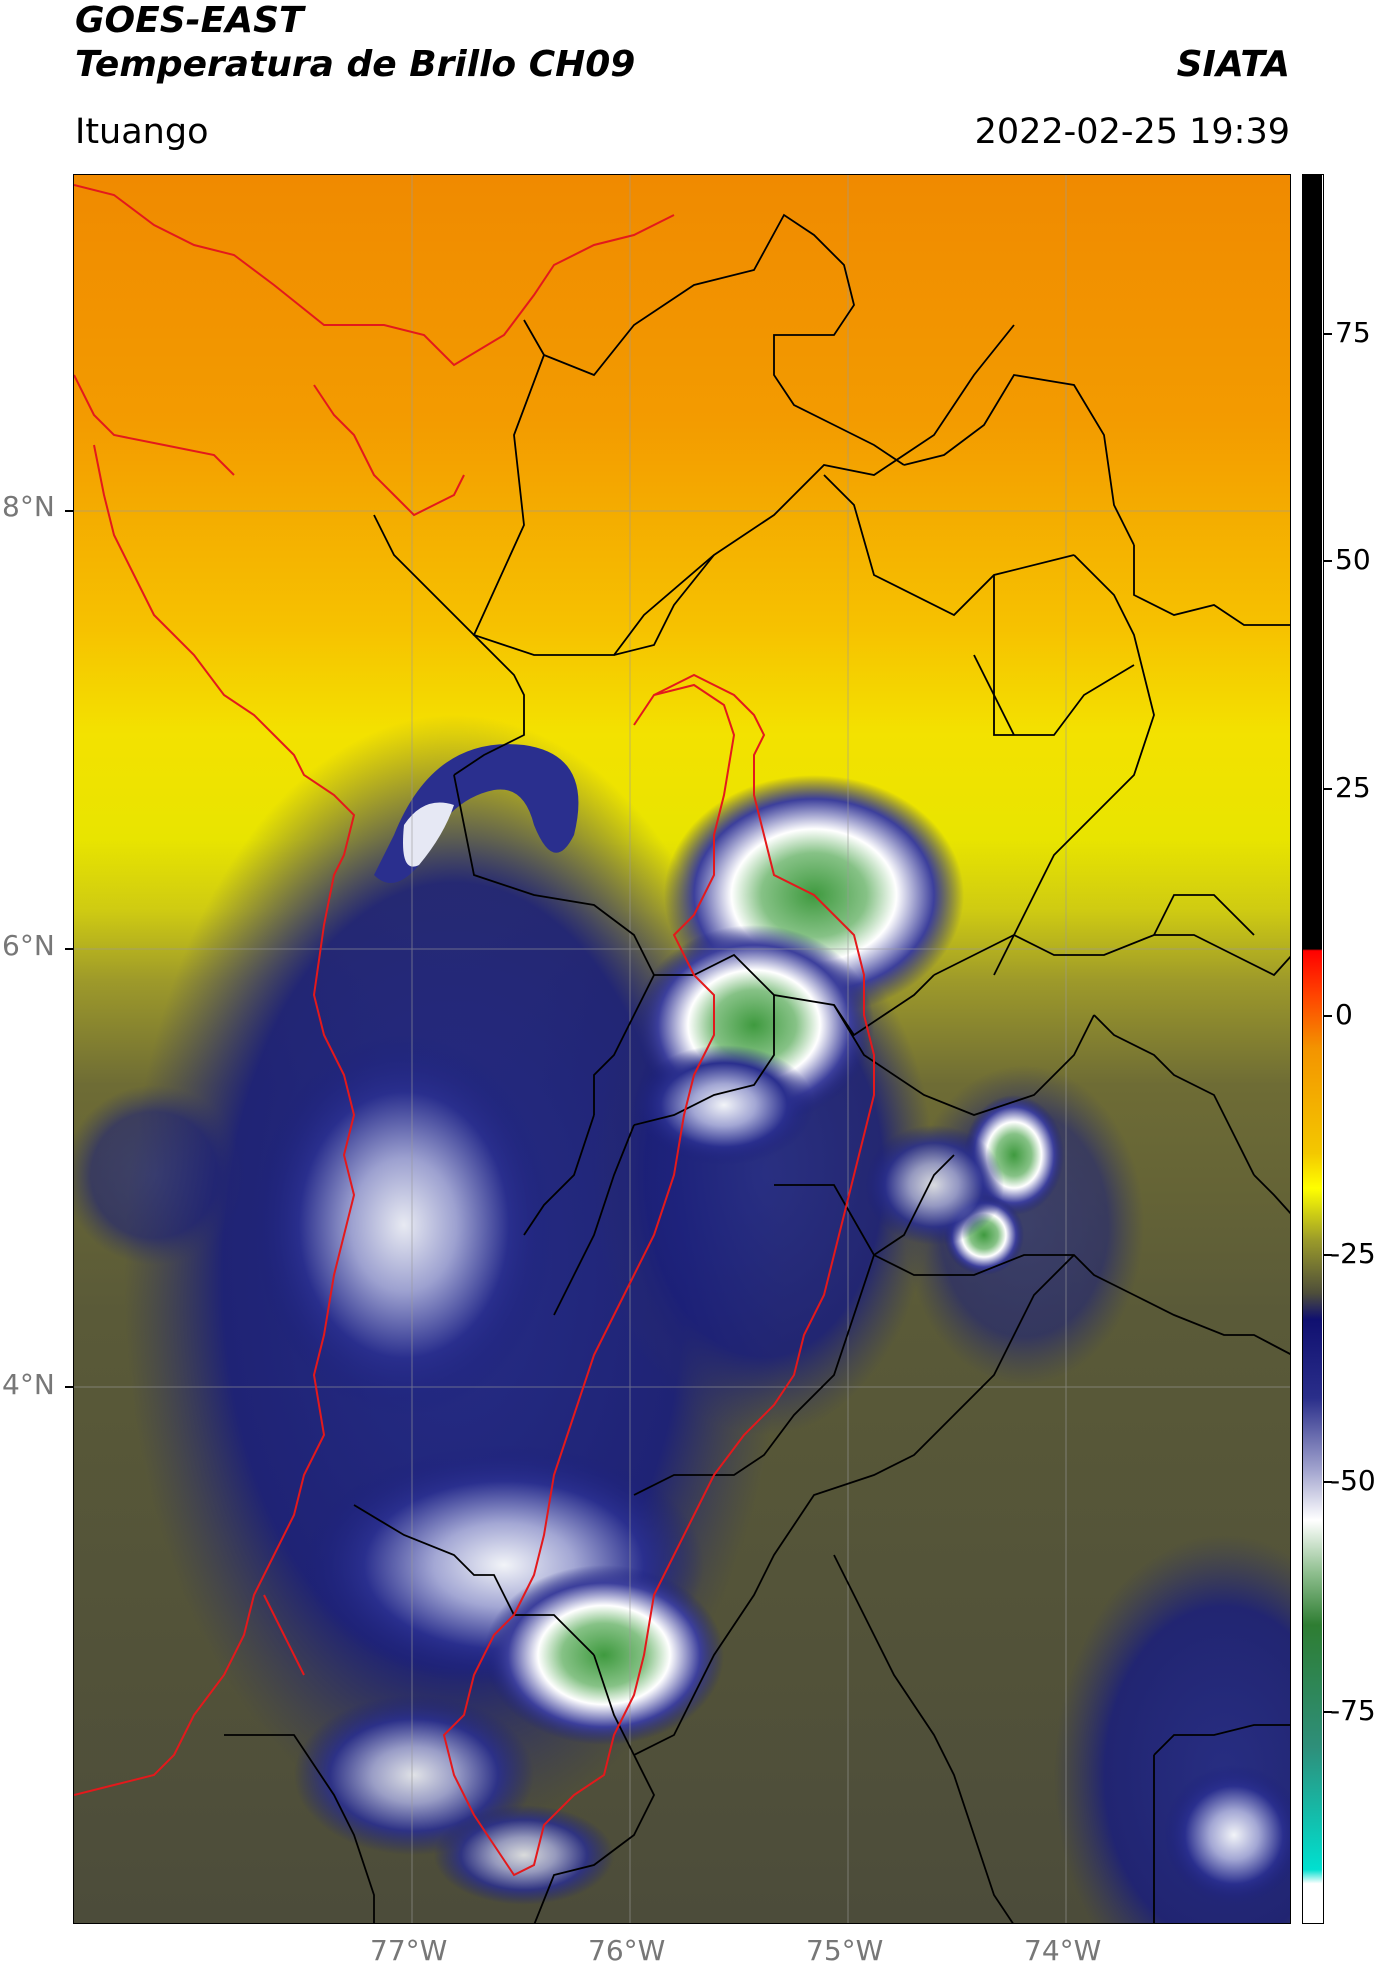 The width and height of the screenshot is (1384, 1981). Describe the element at coordinates (1353, 1710) in the screenshot. I see `colorbar-label: -75` at that location.